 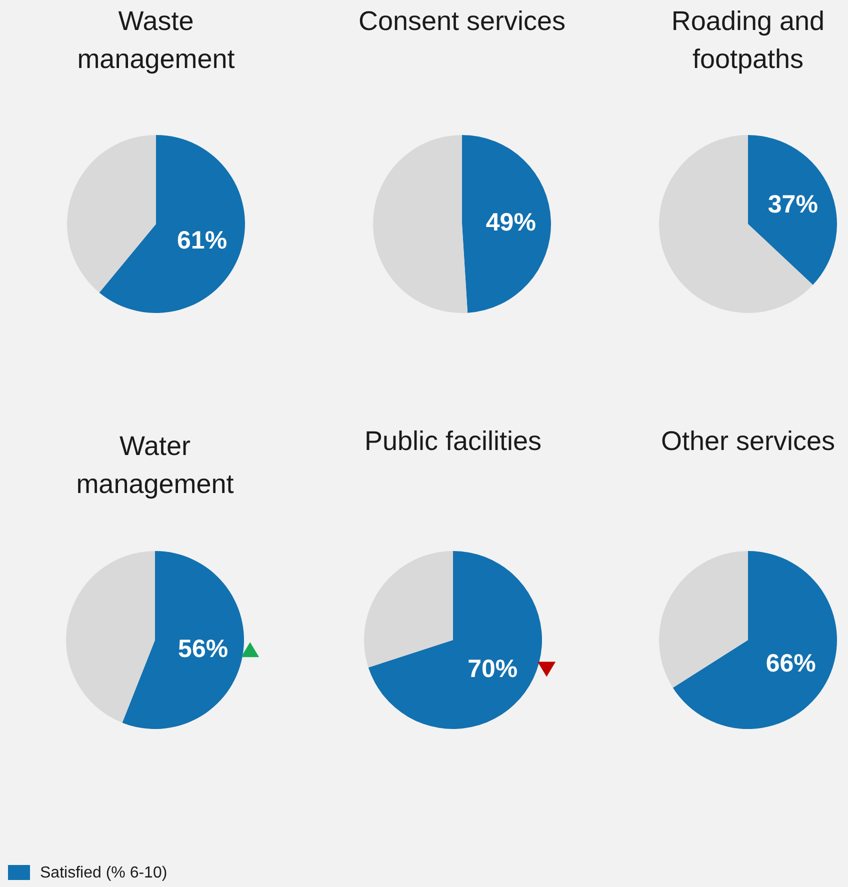 I want to click on data-label: 37%, so click(x=793, y=204).